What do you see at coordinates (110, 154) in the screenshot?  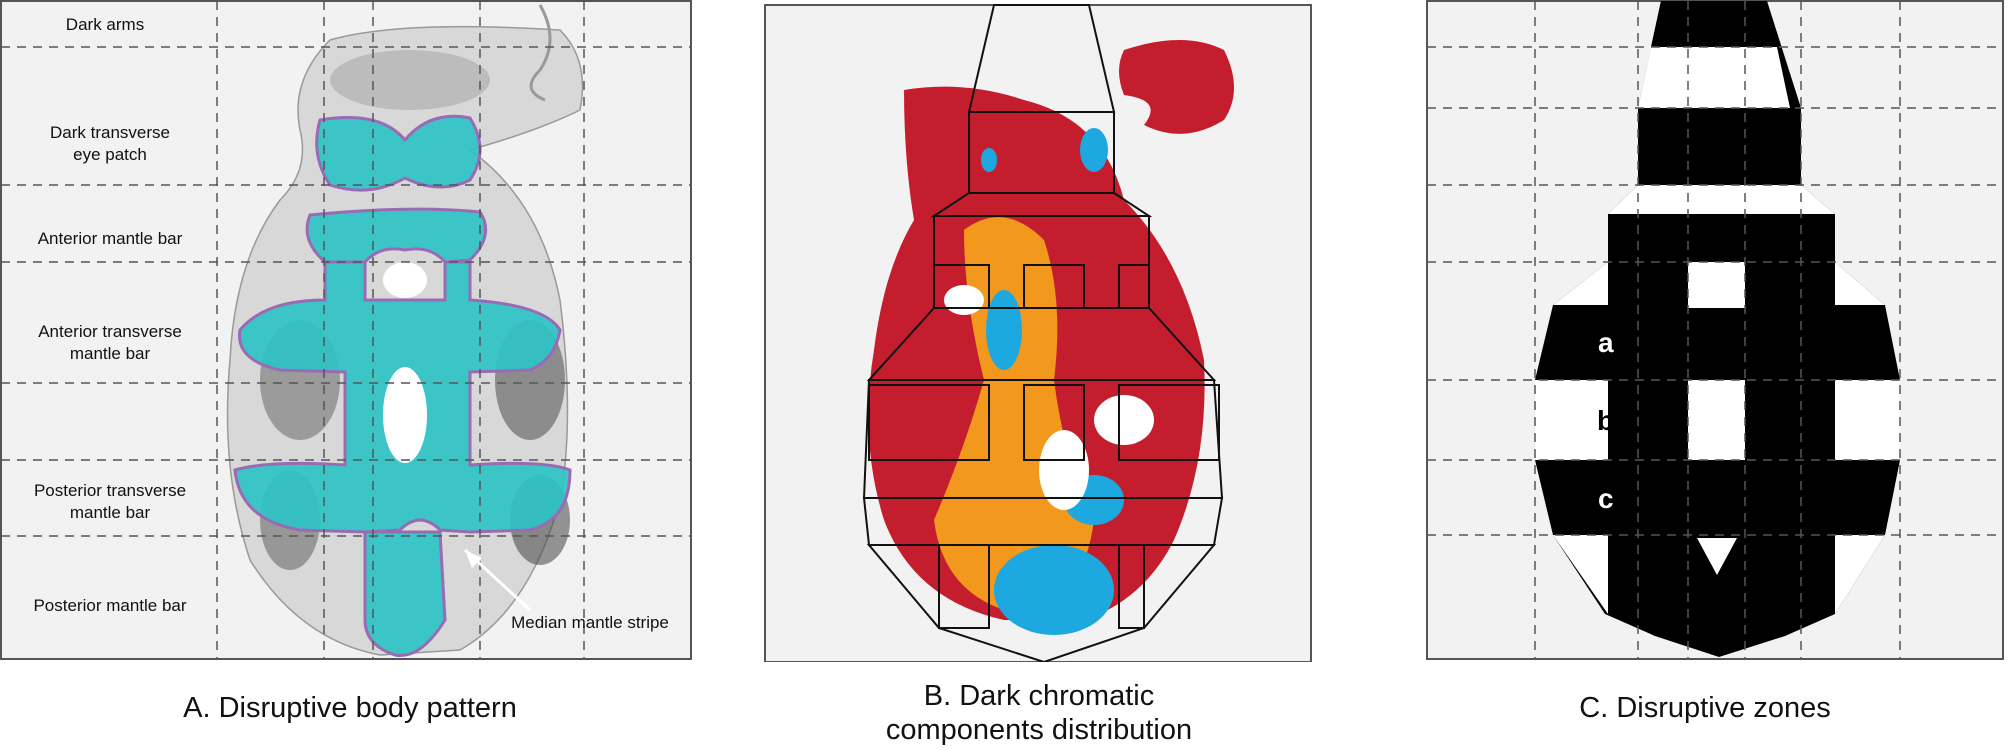 I see `label-eye-patch-line2: eye patch` at bounding box center [110, 154].